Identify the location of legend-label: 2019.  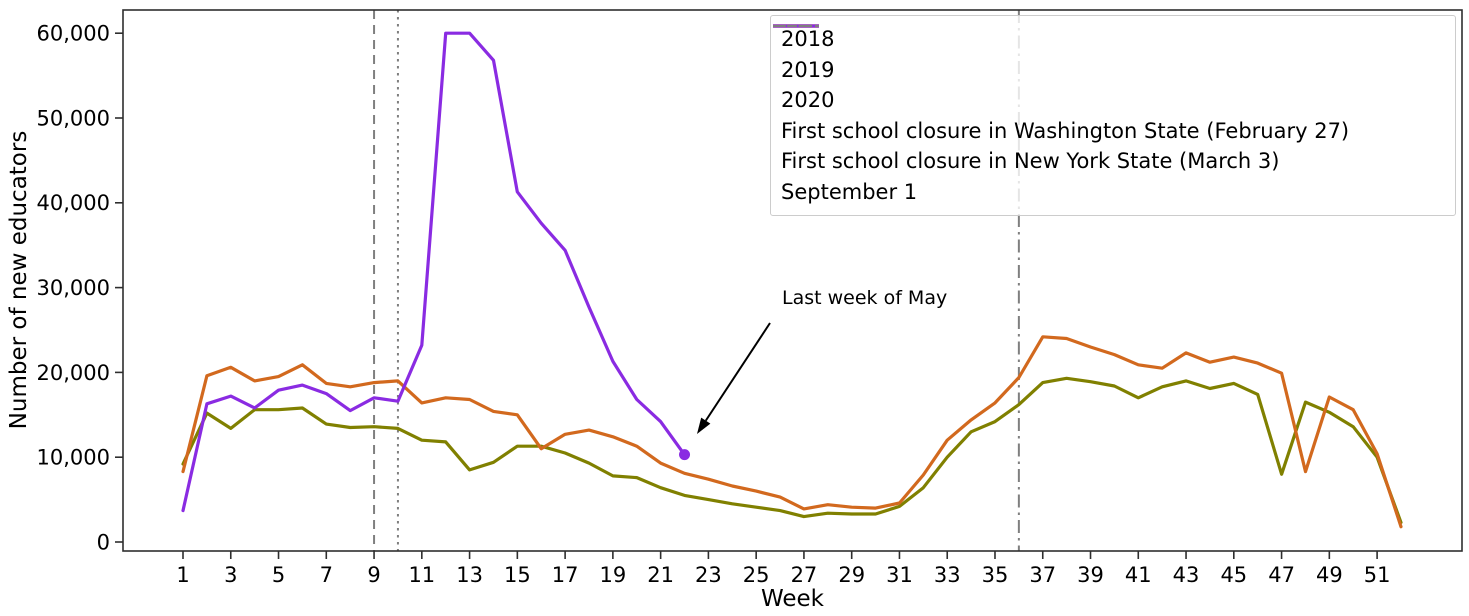
(808, 69).